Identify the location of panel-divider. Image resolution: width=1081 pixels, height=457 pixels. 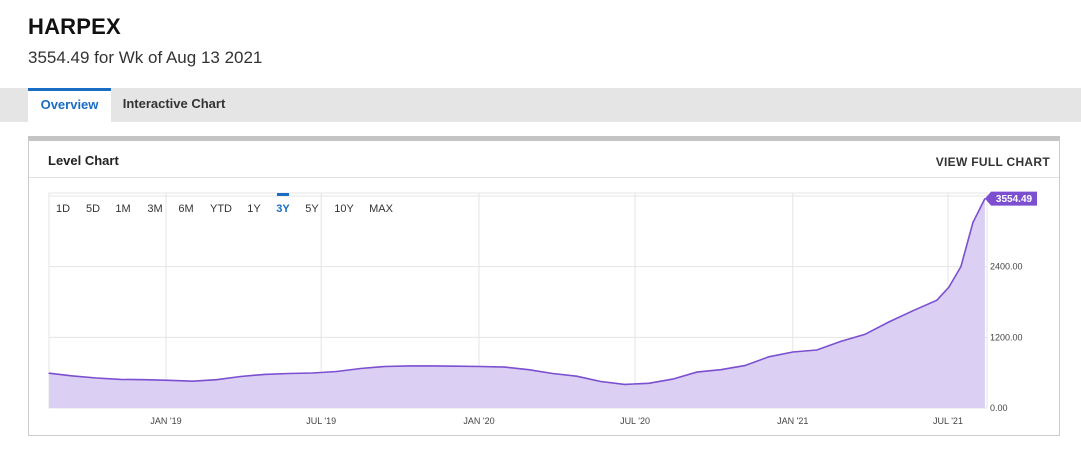
(544, 177).